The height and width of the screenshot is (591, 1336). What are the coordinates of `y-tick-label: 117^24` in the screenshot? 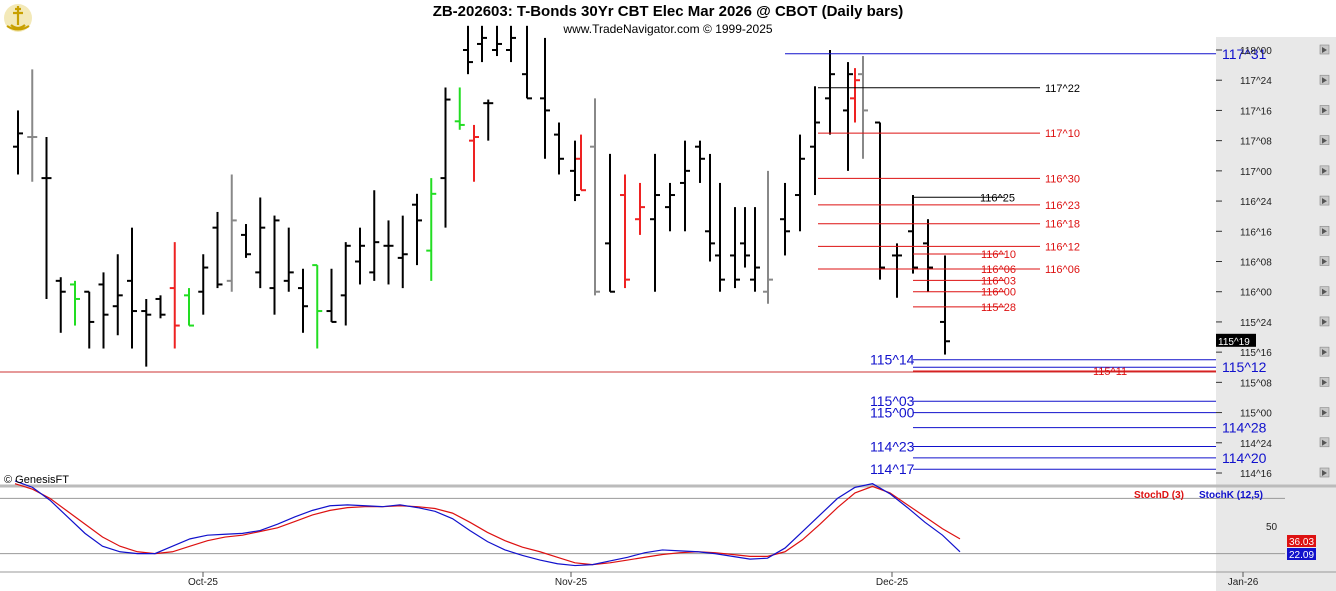 It's located at (1256, 81).